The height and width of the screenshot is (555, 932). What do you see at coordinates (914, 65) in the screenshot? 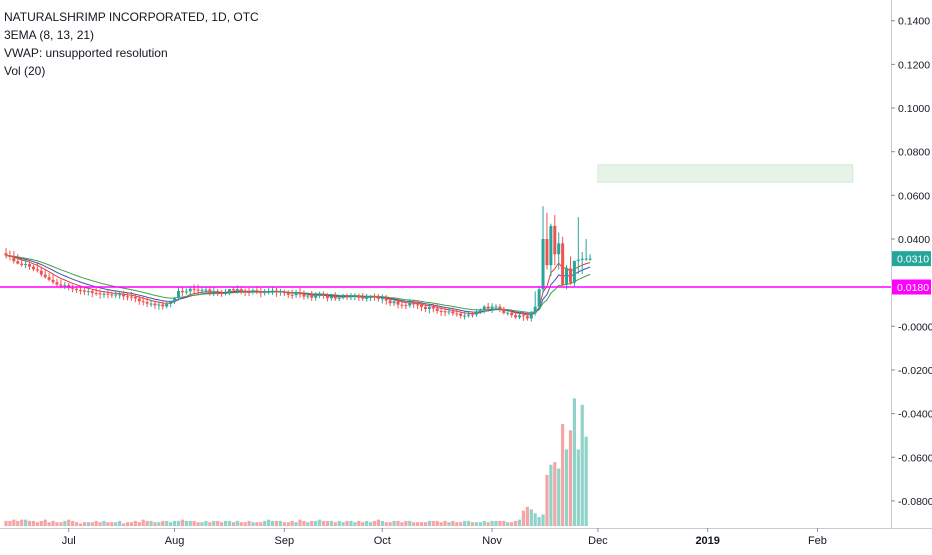
I see `price-tick-label: 0.1200` at bounding box center [914, 65].